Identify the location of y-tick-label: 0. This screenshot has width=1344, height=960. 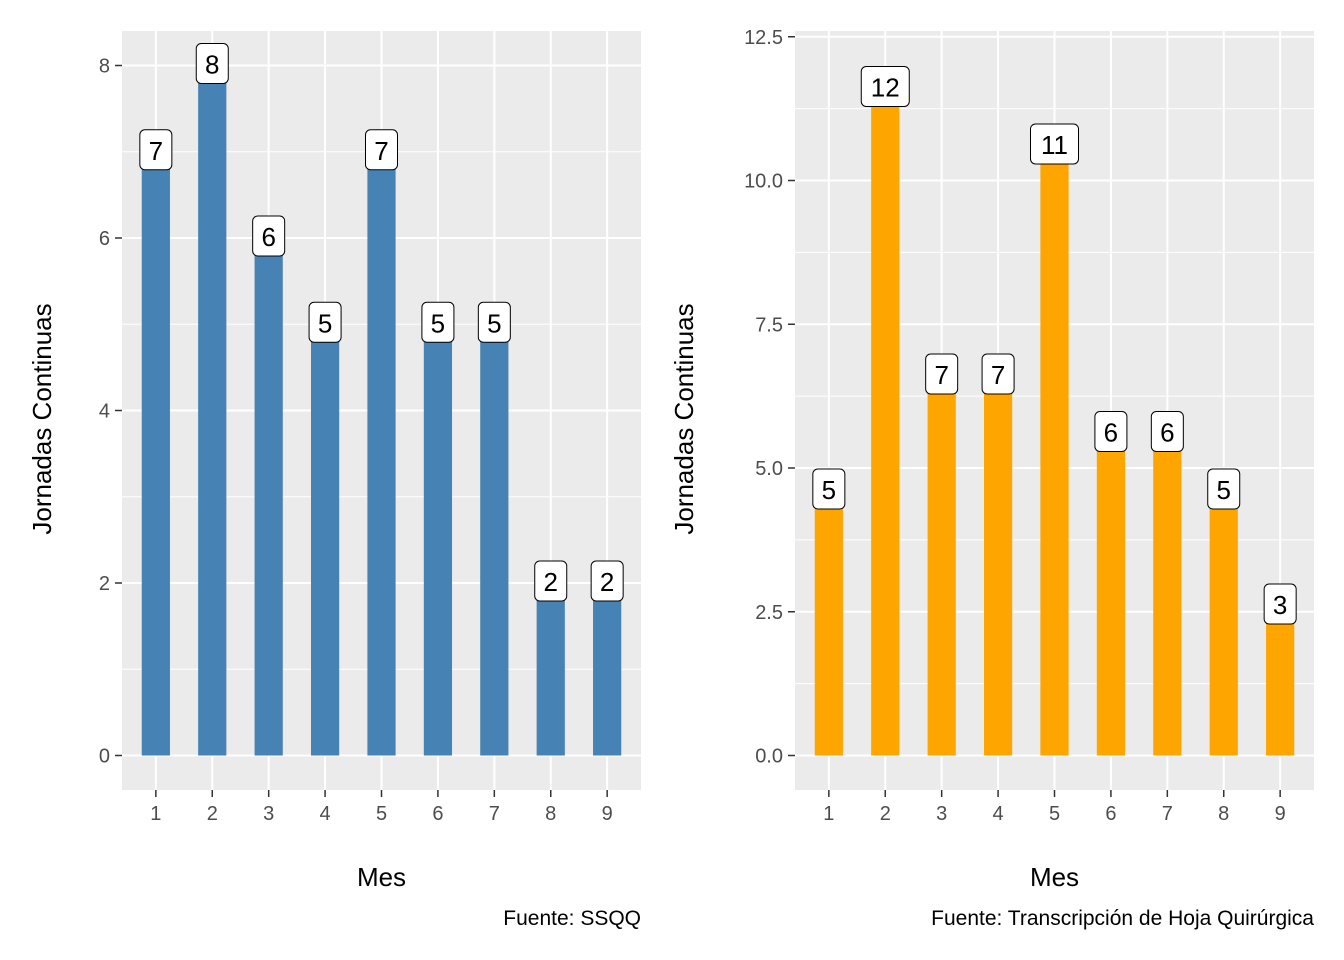
(104, 757).